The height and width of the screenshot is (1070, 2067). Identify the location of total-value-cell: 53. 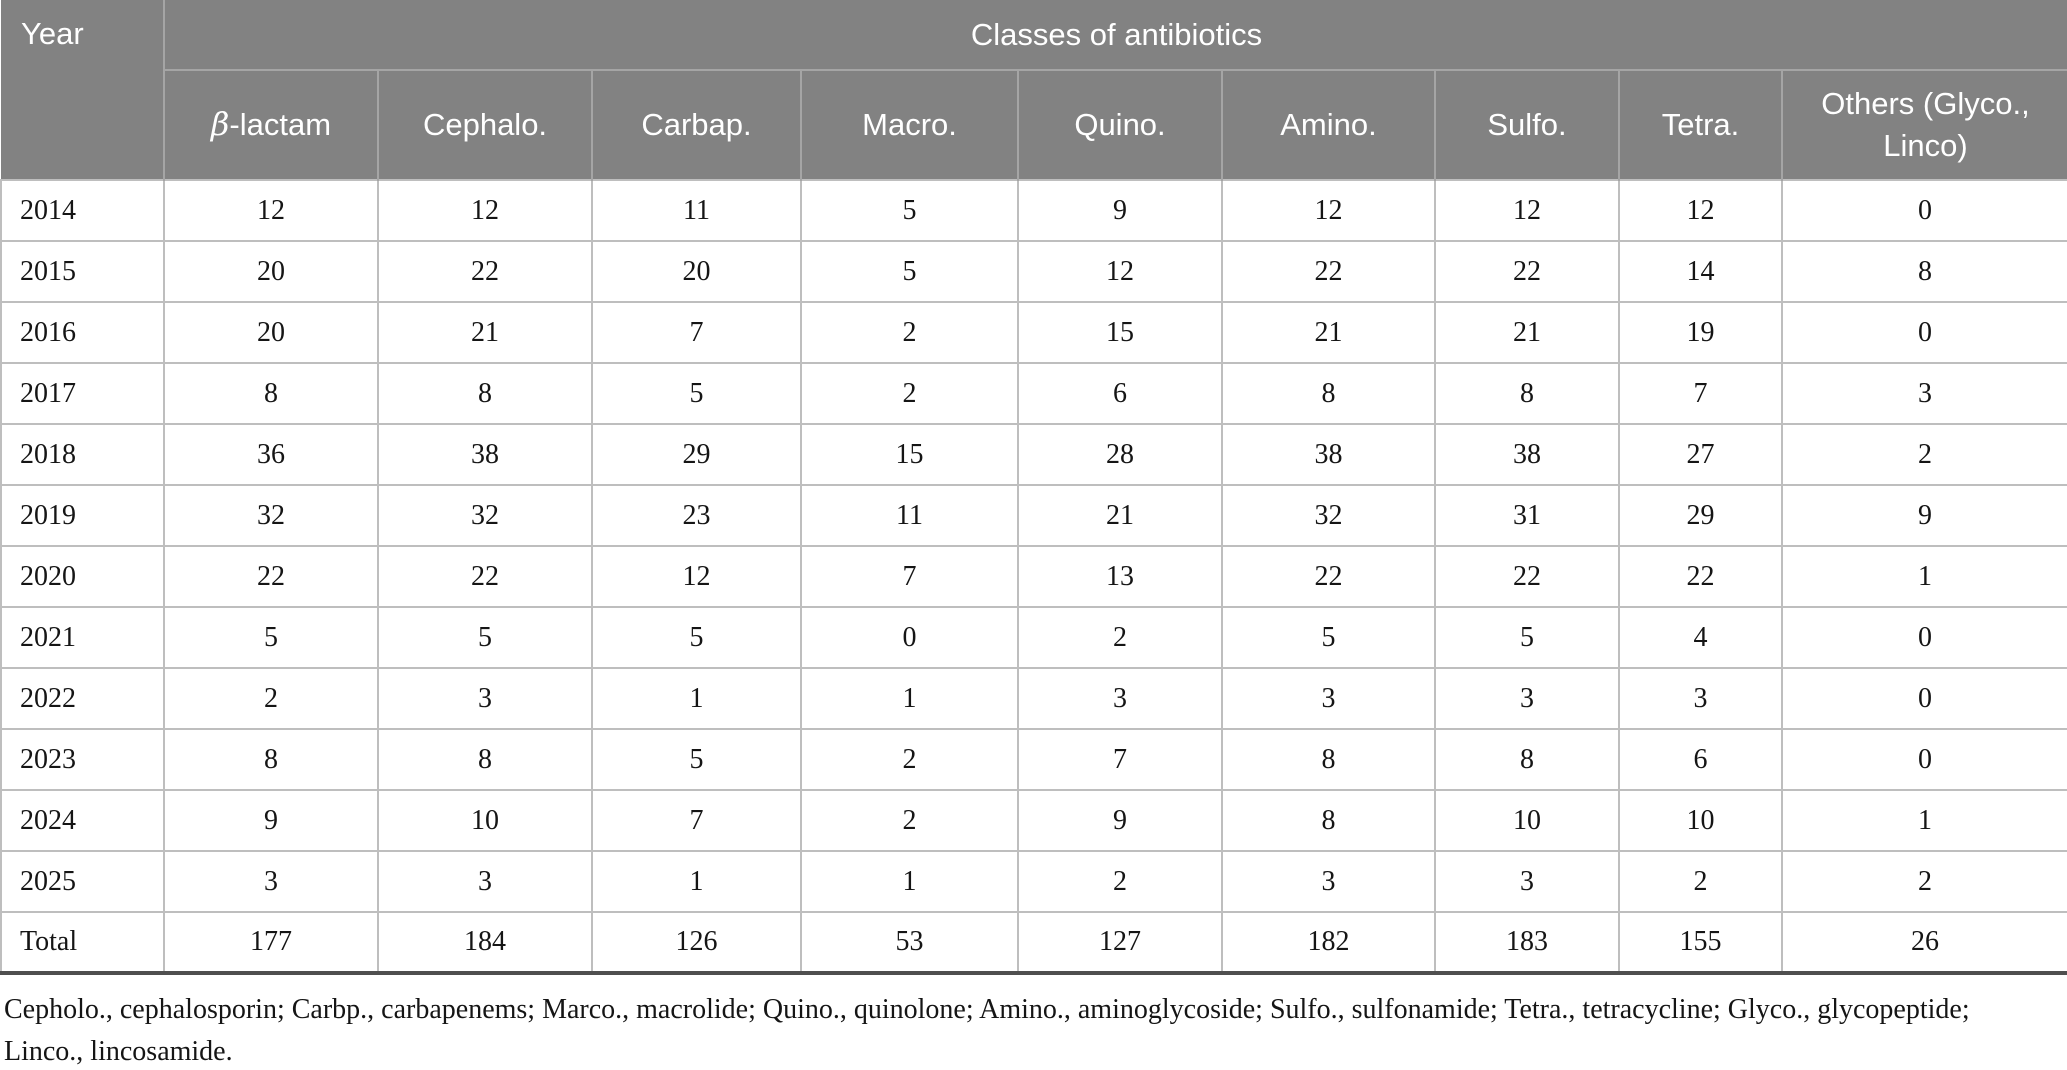
(909, 943).